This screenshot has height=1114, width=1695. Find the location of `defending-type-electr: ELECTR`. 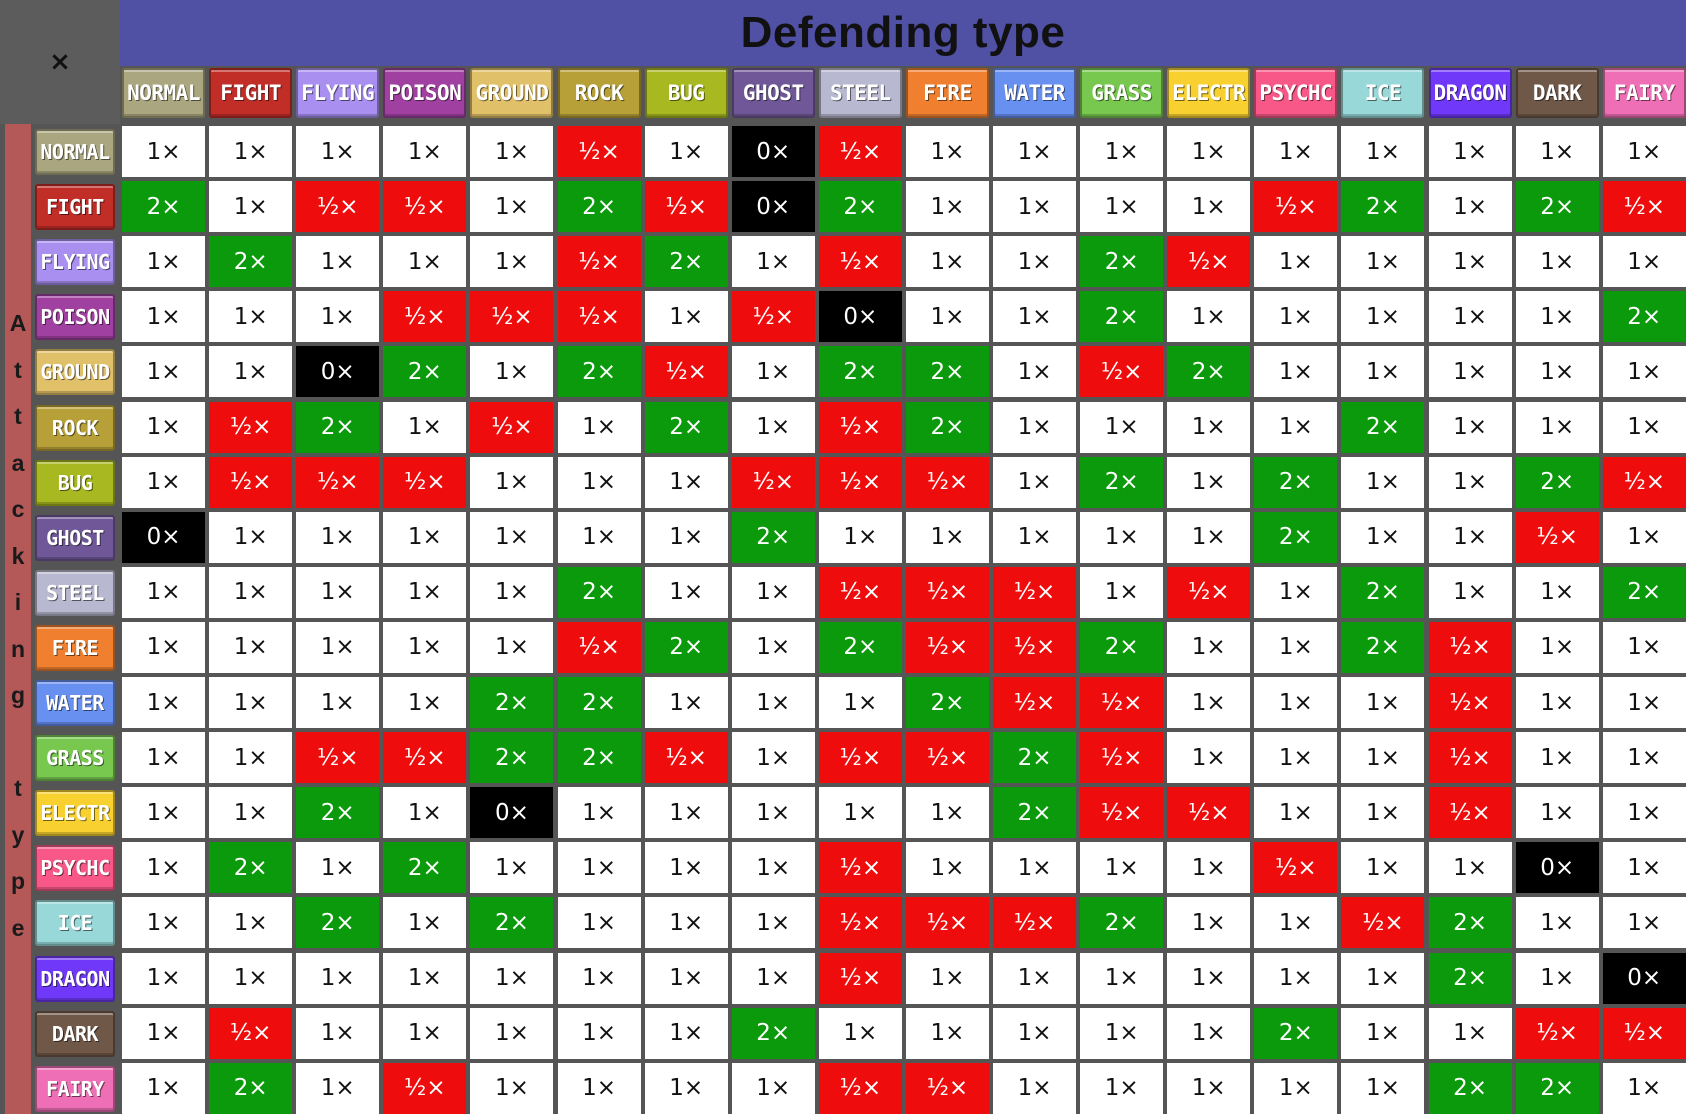

defending-type-electr: ELECTR is located at coordinates (1209, 93).